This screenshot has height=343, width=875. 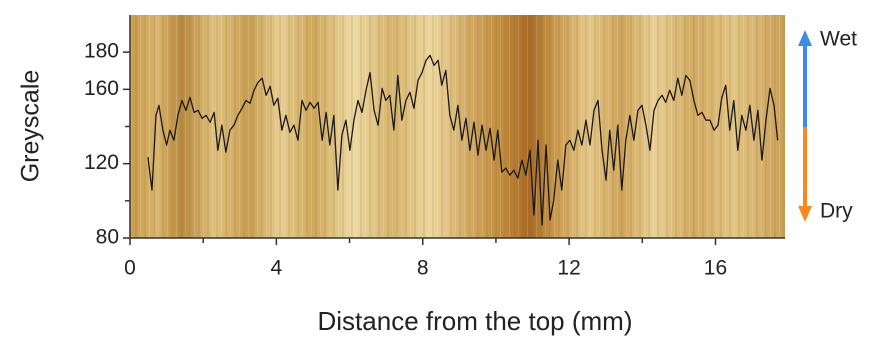 What do you see at coordinates (107, 237) in the screenshot?
I see `y-tick-label: 80` at bounding box center [107, 237].